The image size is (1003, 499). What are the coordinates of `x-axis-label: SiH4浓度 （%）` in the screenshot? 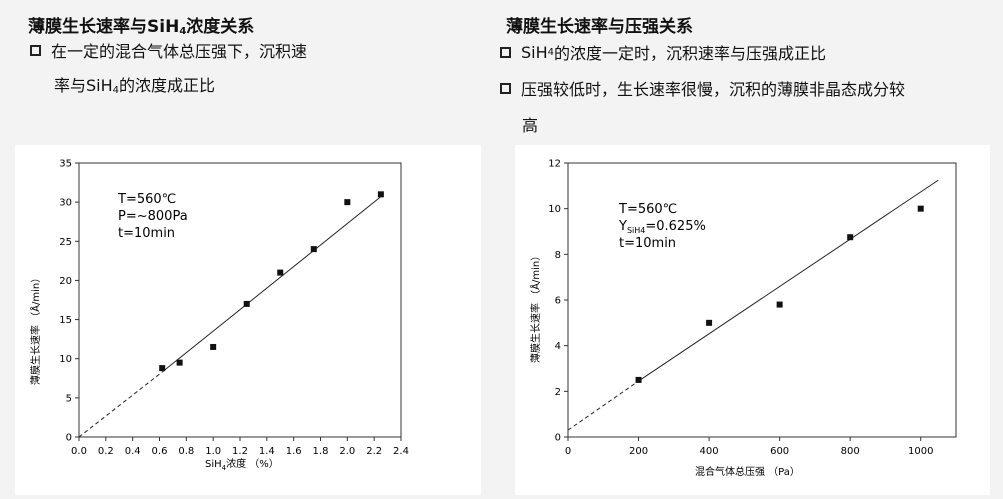 It's located at (242, 464).